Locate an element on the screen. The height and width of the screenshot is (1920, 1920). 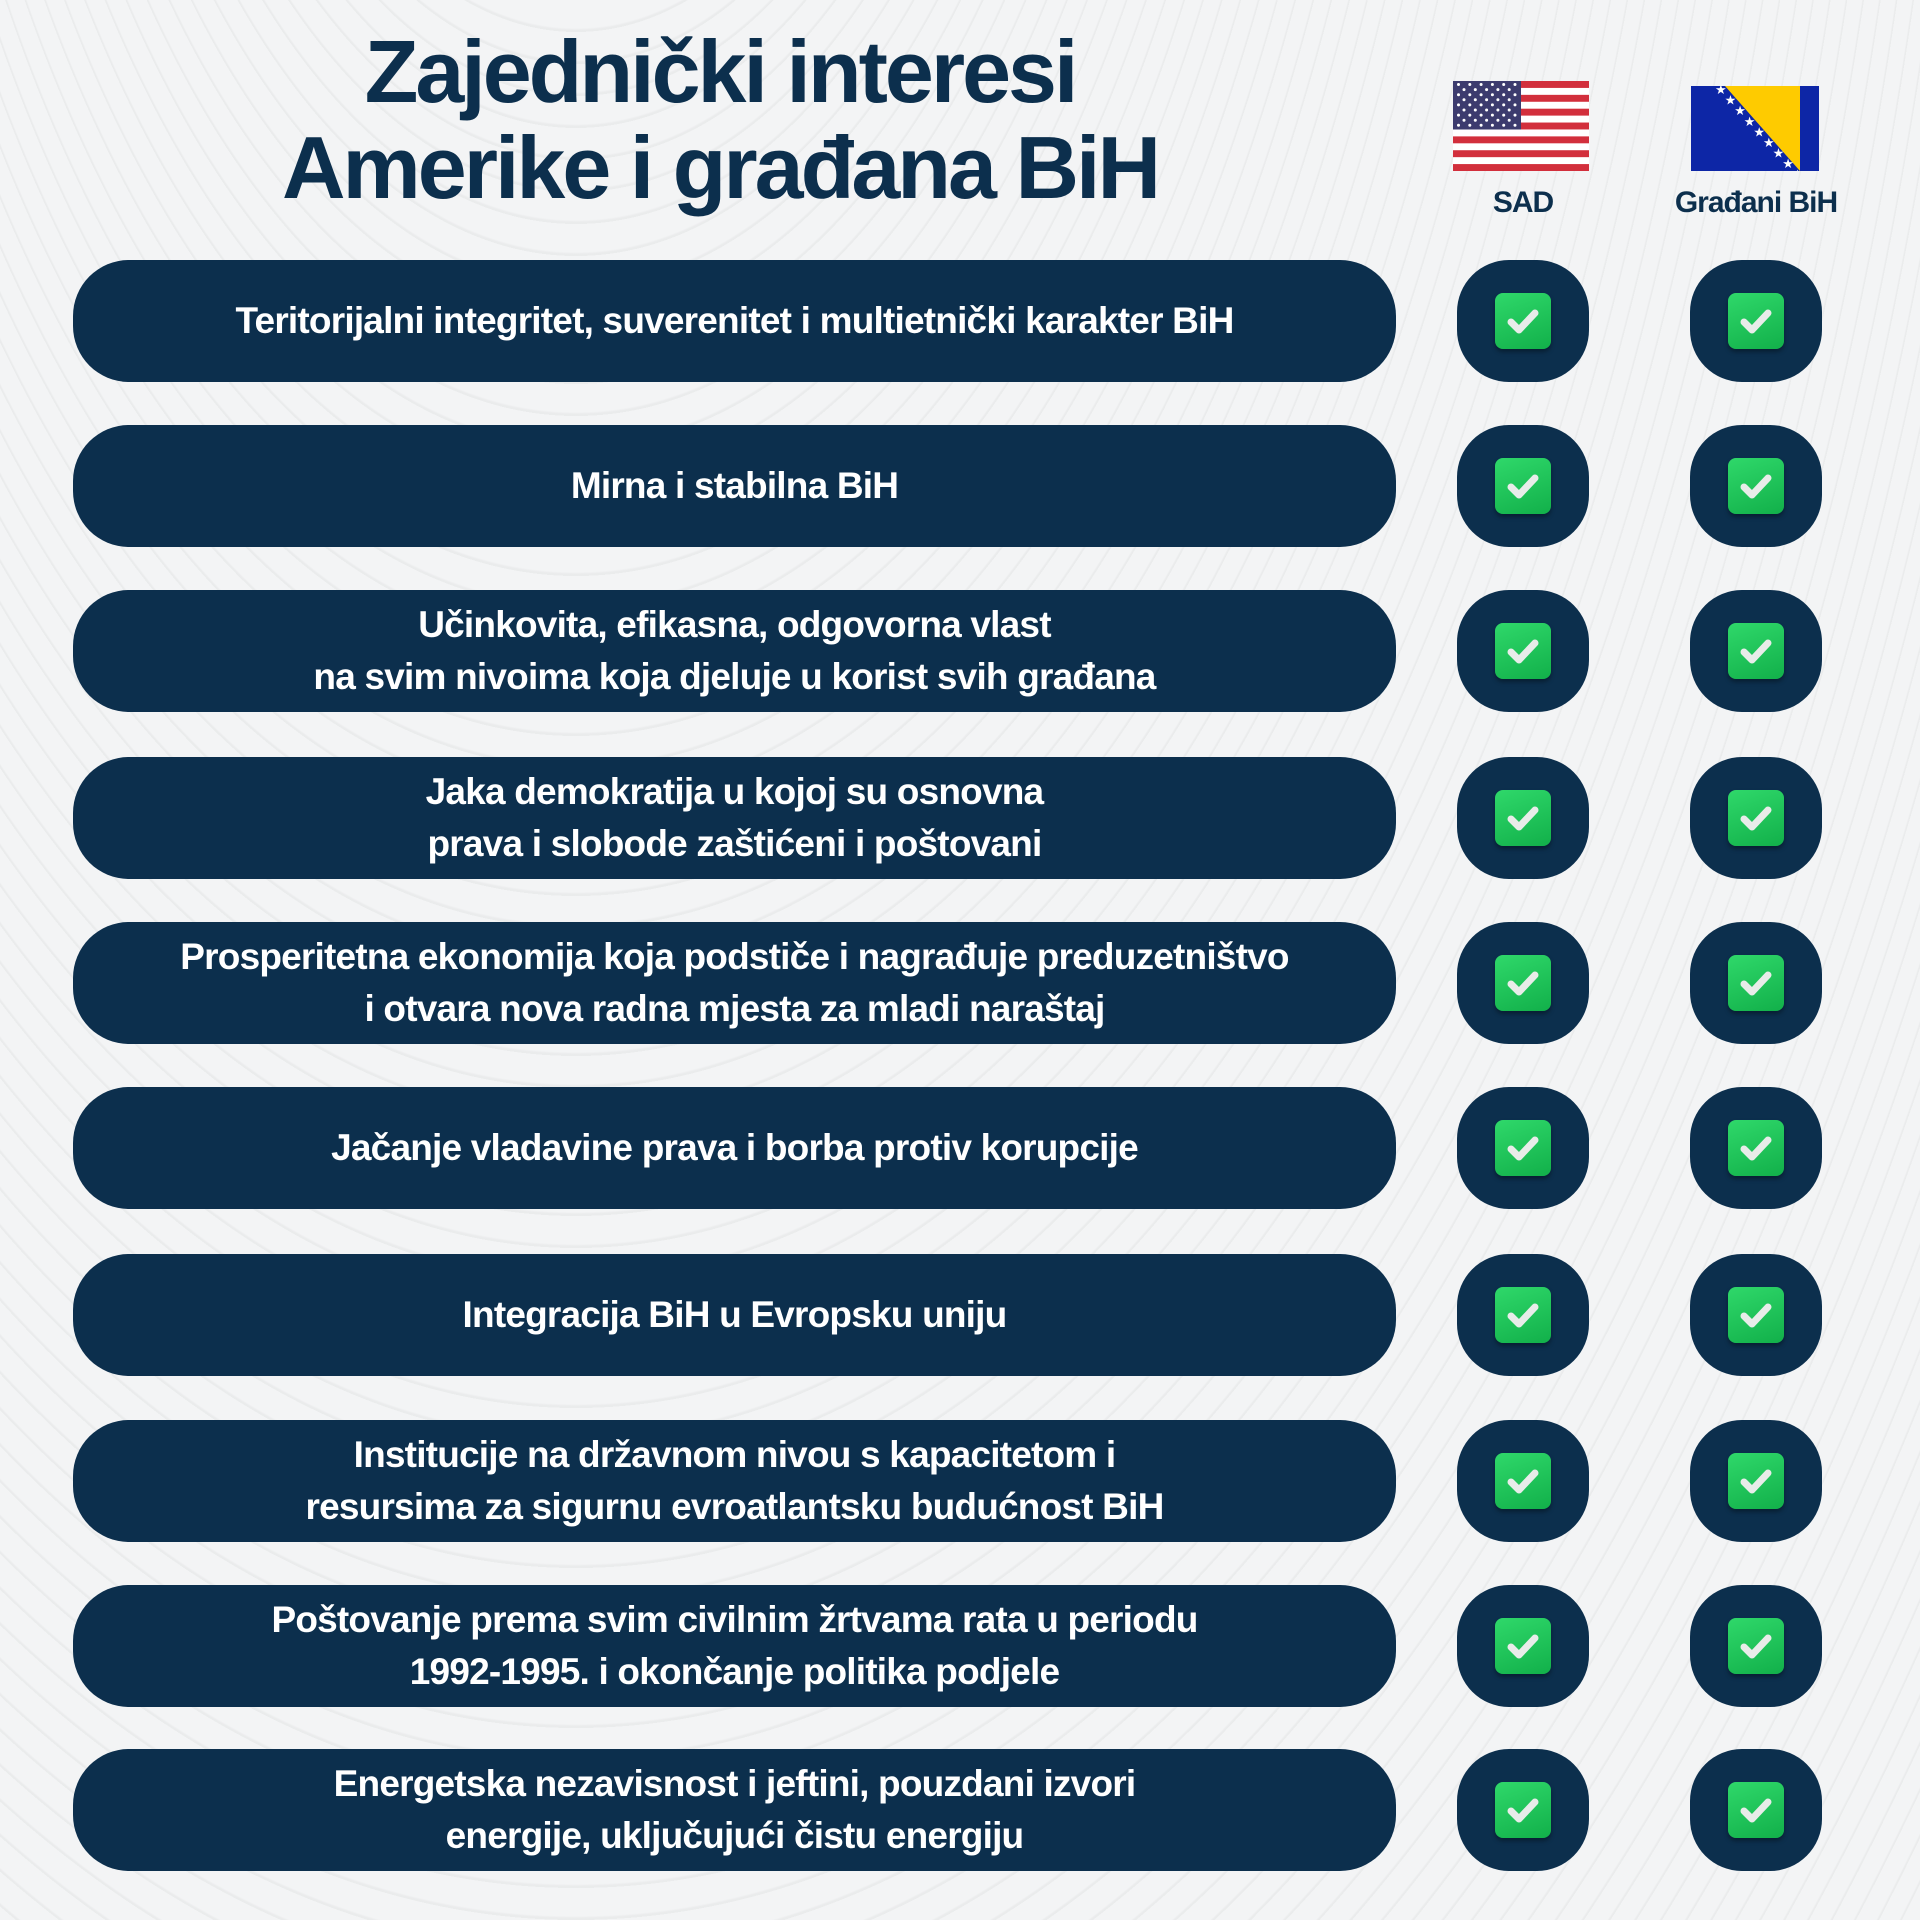
title-line-2: Amerike i građana BiH is located at coordinates (721, 167).